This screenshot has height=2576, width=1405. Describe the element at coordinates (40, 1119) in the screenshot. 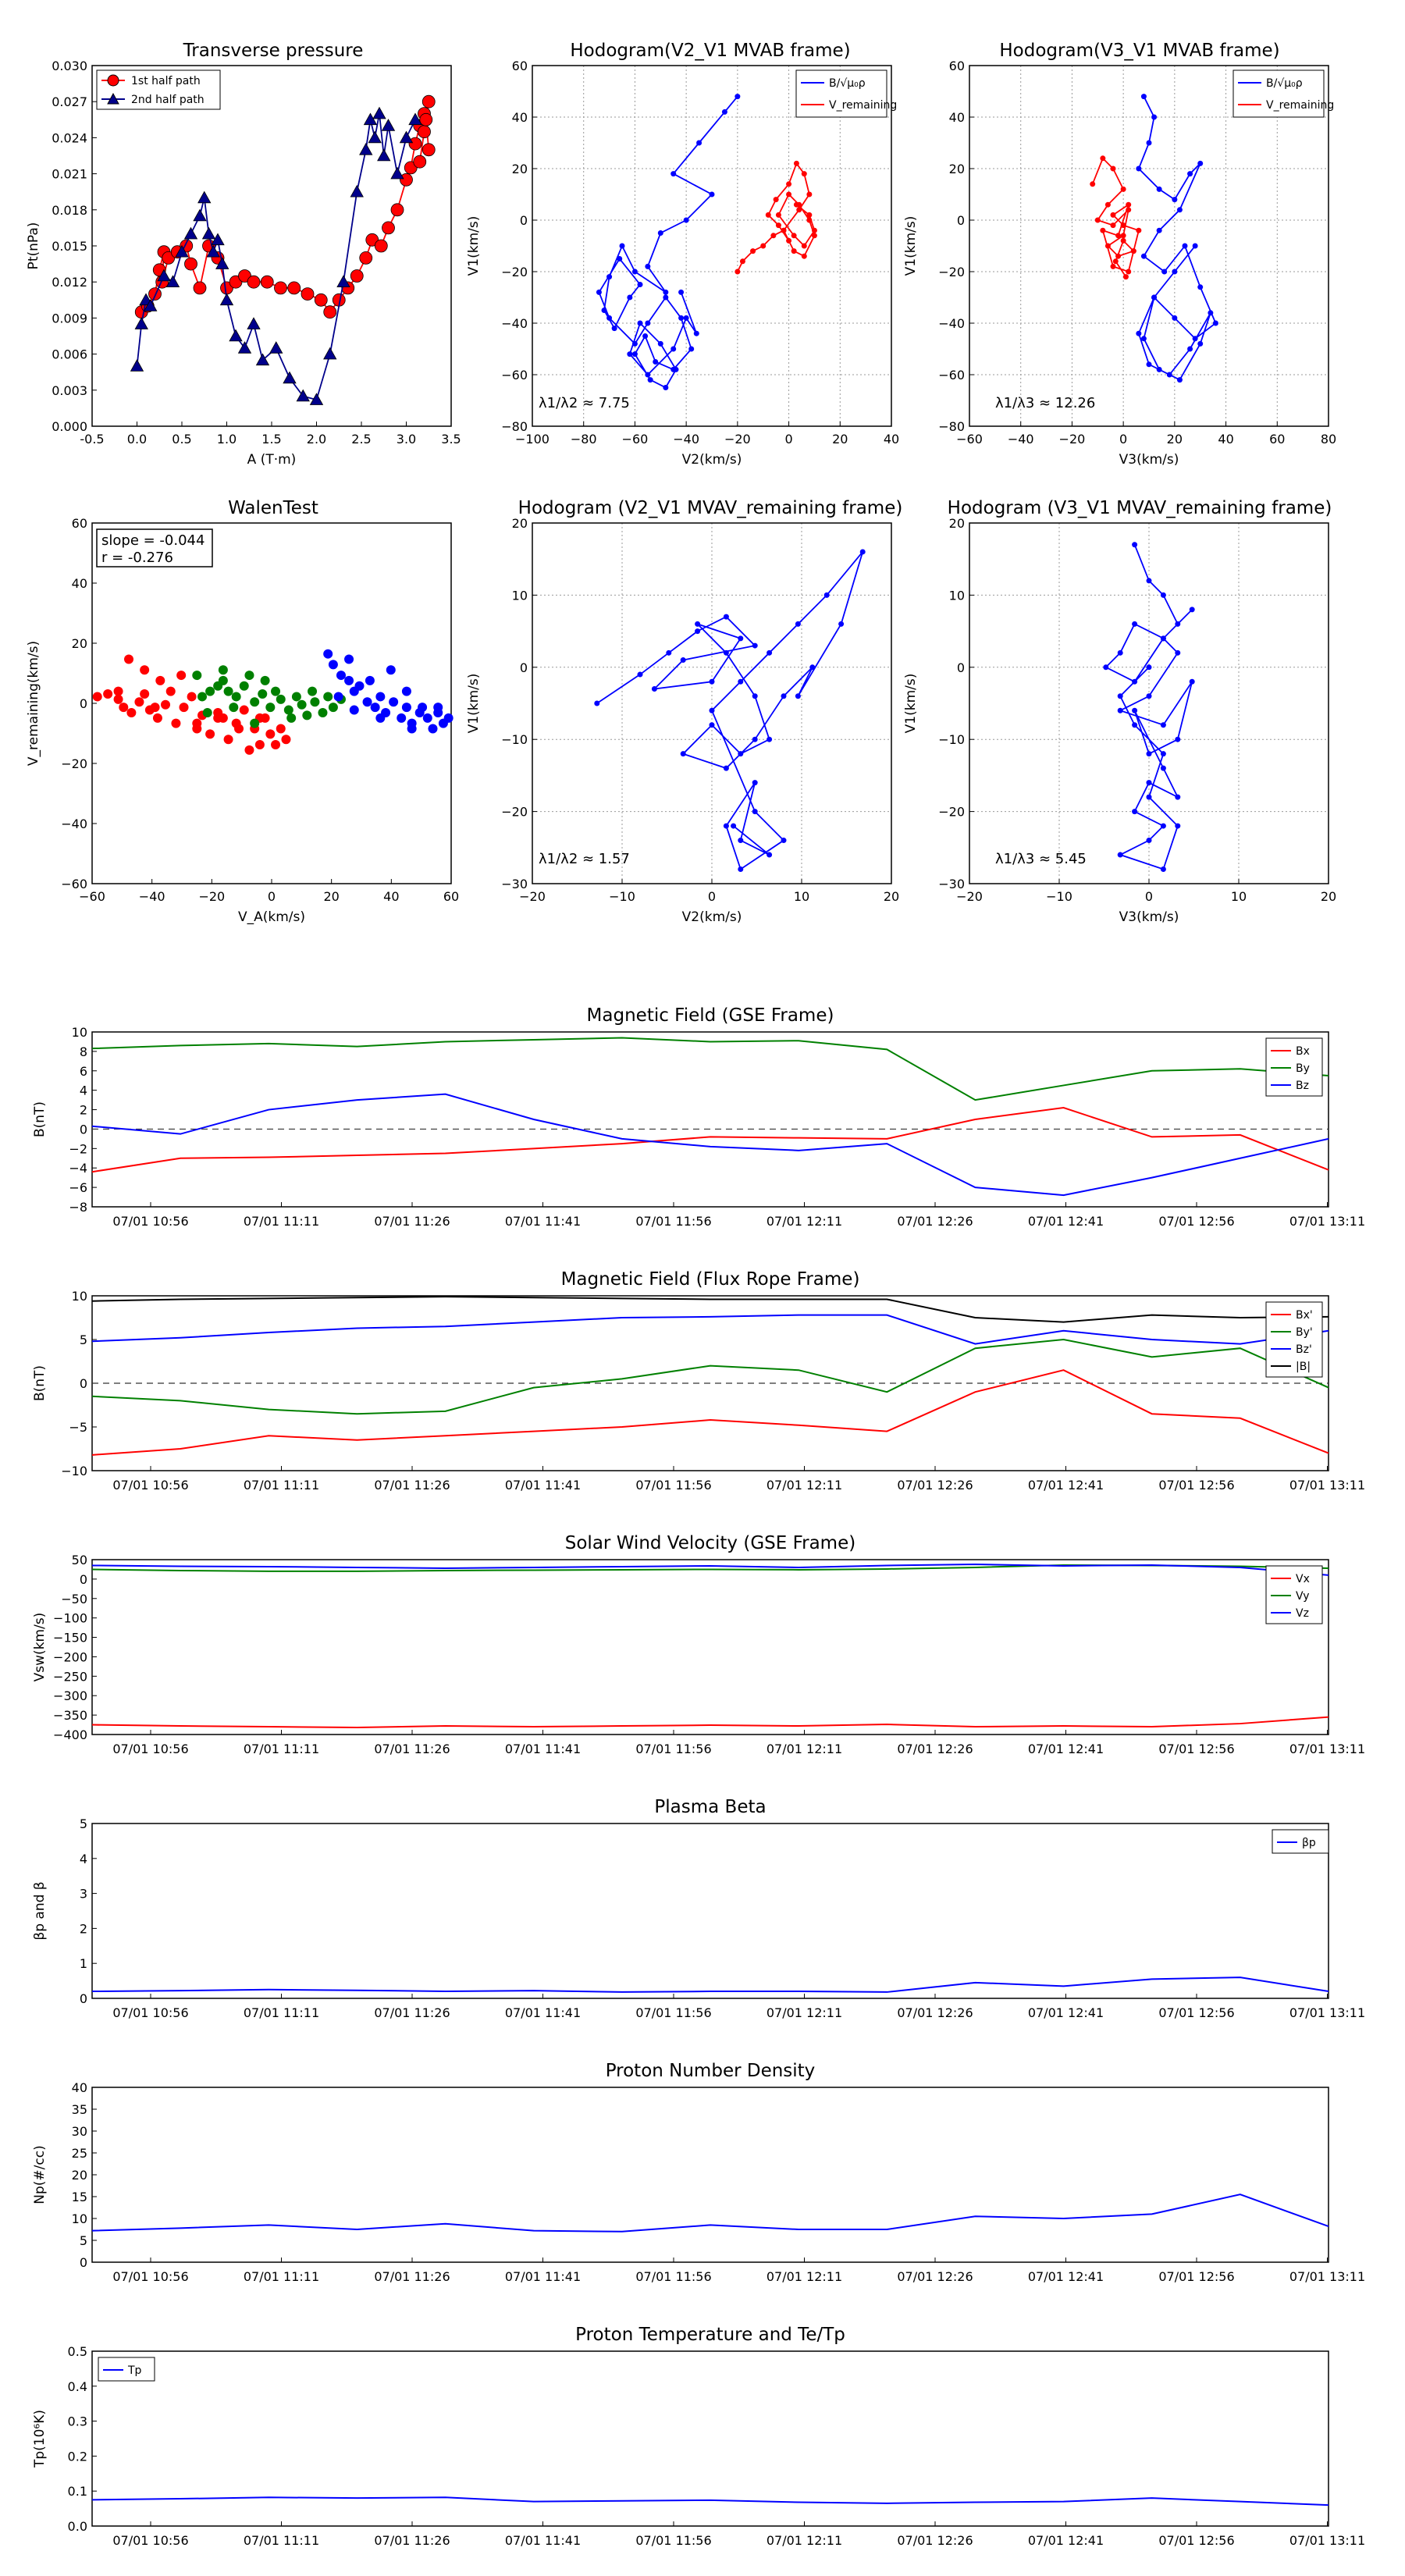

I see `y-axis-label: B(nT)` at that location.